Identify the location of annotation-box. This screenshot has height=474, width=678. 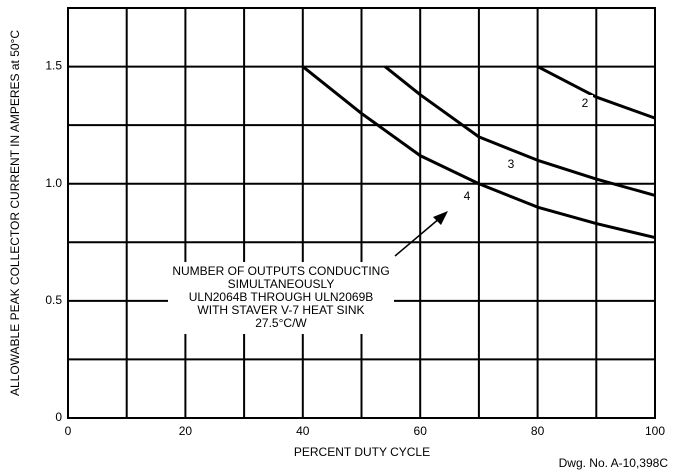
(281, 298).